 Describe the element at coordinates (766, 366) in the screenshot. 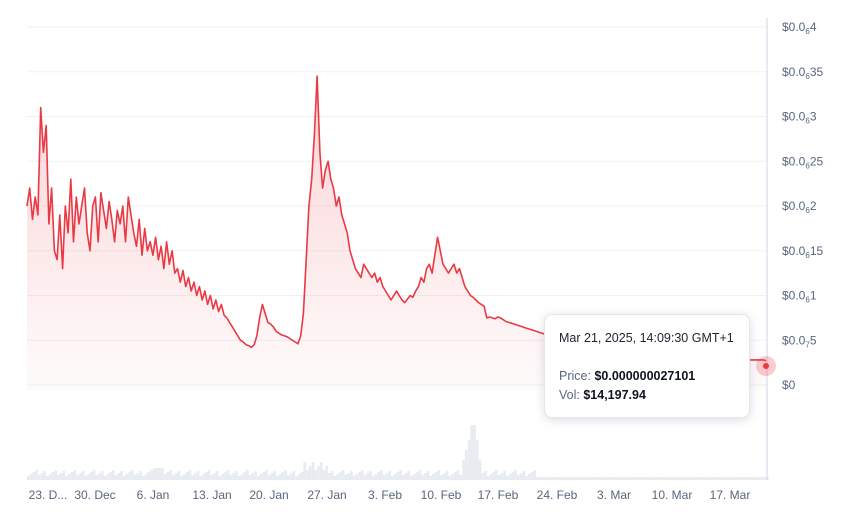

I see `hover-point` at that location.